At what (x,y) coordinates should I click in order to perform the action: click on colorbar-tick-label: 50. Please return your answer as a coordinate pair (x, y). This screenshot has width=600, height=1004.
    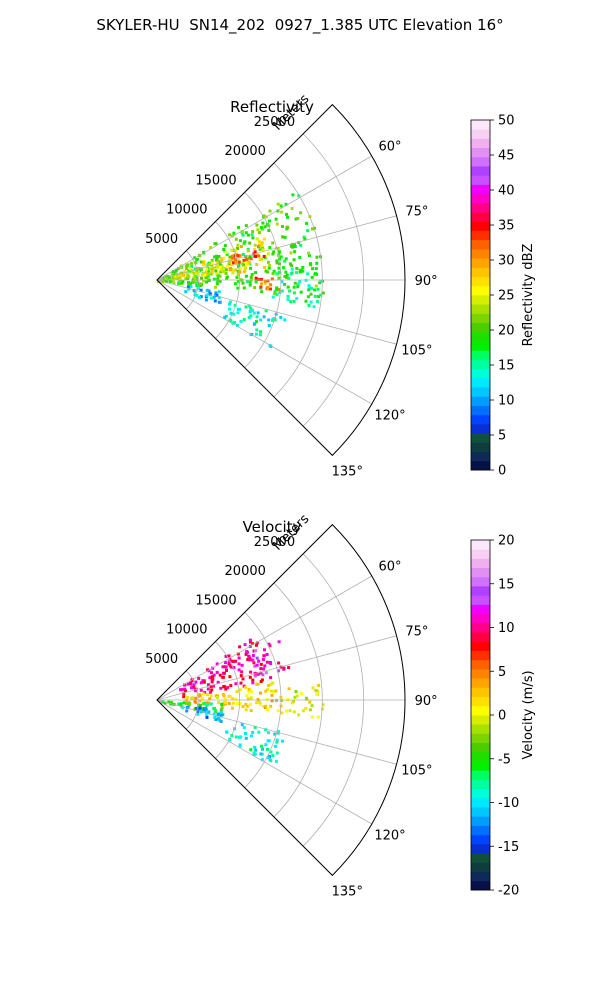
    Looking at the image, I should click on (506, 121).